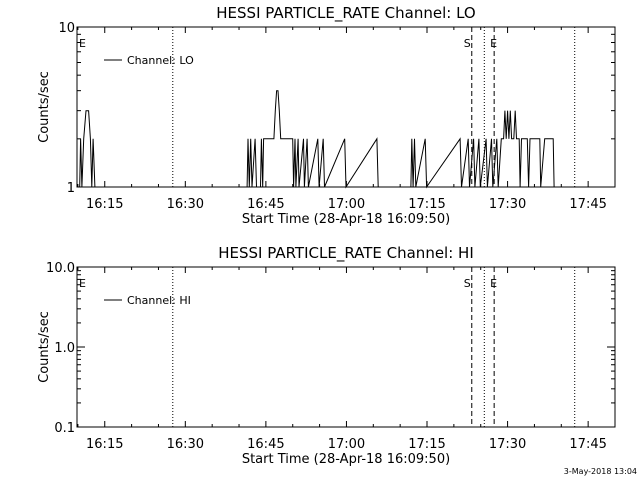  What do you see at coordinates (160, 60) in the screenshot?
I see `legend-label: Channel: LO` at bounding box center [160, 60].